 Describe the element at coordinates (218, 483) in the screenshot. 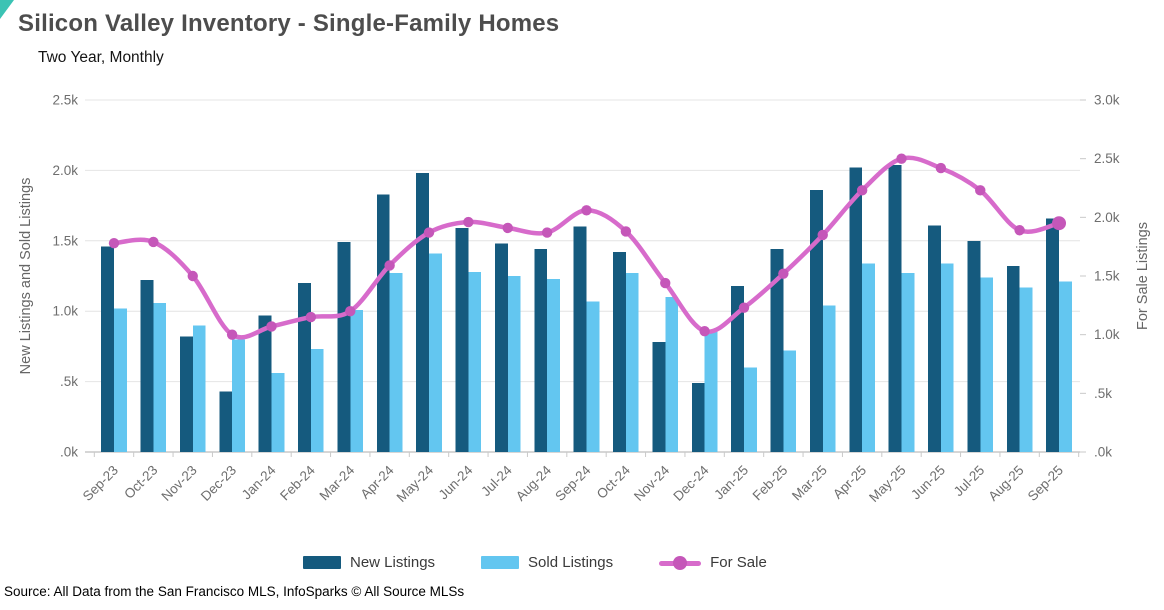

I see `x-tick-label: Dec-23` at that location.